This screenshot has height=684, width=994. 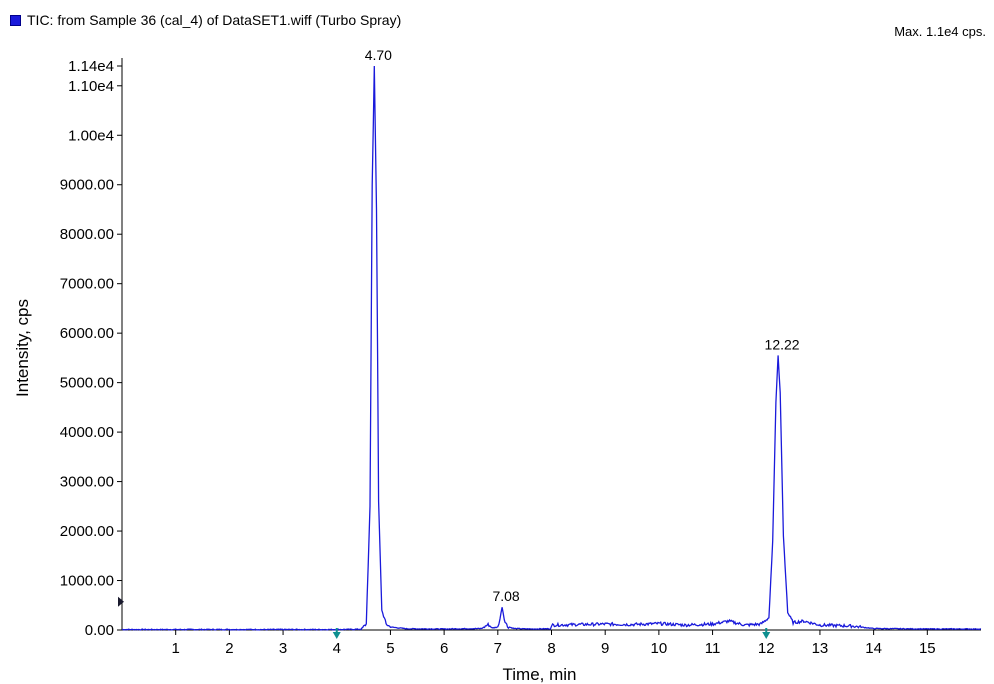 I want to click on x-tick-label-7: 8, so click(x=551, y=648).